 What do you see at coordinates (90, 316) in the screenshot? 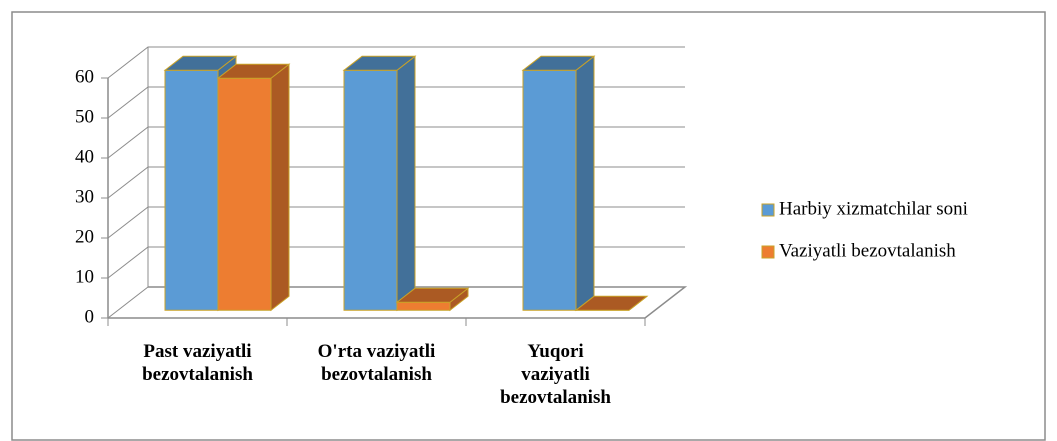
I see `y-tick-label: 0` at bounding box center [90, 316].